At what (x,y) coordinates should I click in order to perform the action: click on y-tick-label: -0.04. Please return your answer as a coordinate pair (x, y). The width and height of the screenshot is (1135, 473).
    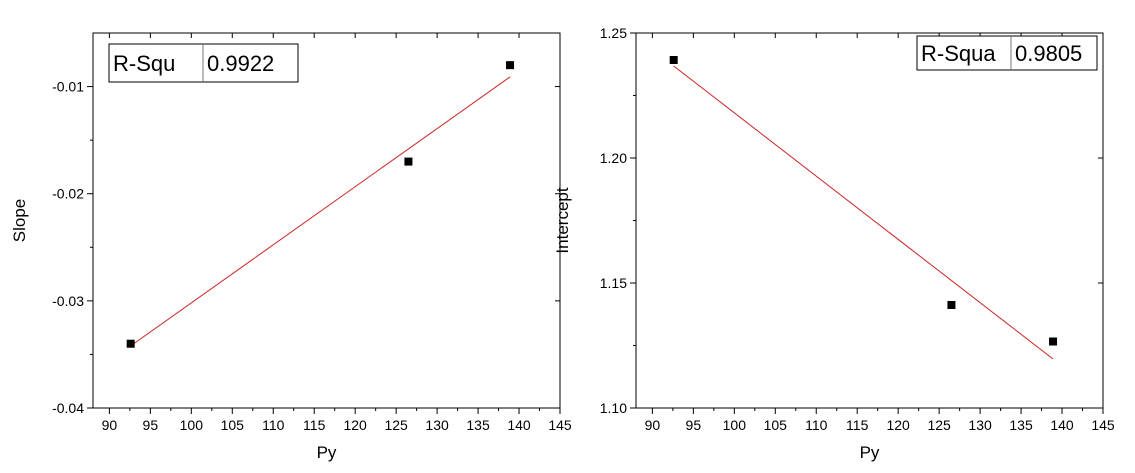
    Looking at the image, I should click on (68, 408).